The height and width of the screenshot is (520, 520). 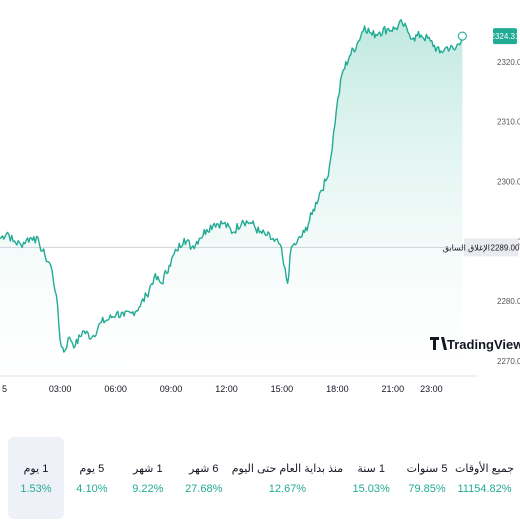 What do you see at coordinates (427, 468) in the screenshot?
I see `period-label: 5 سنوات` at bounding box center [427, 468].